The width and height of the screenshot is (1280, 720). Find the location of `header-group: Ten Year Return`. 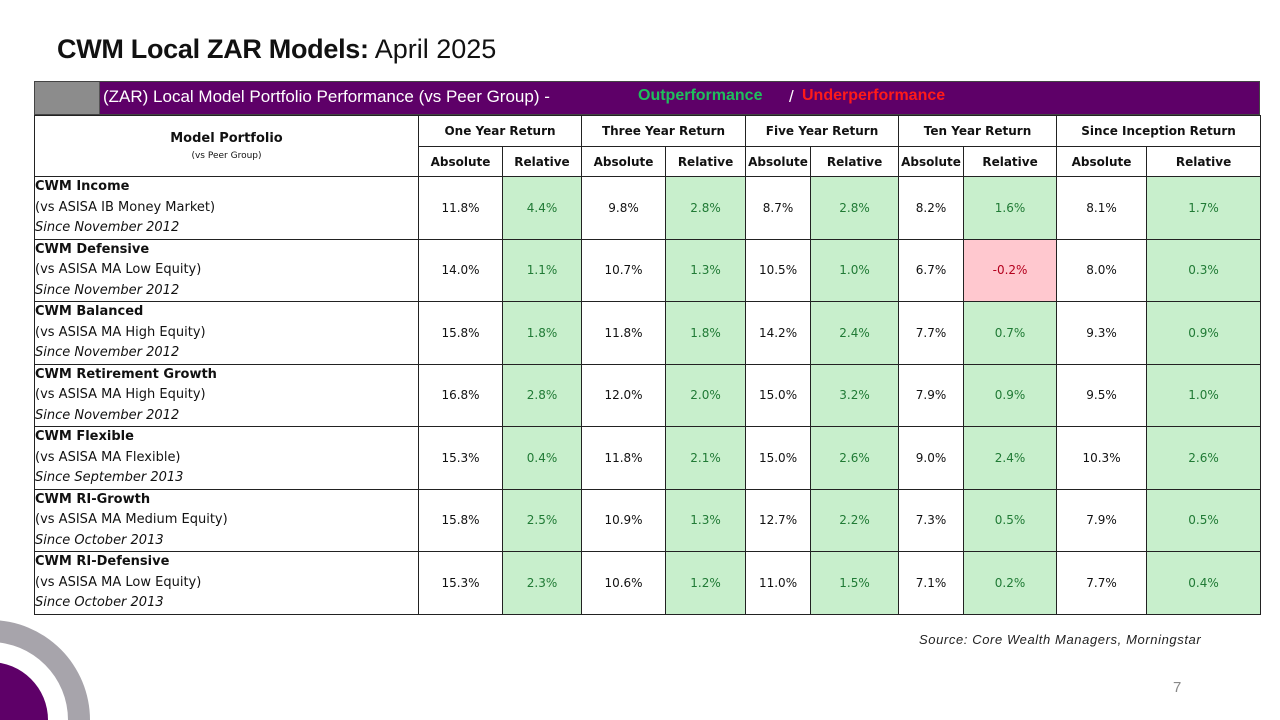

header-group: Ten Year Return is located at coordinates (978, 131).